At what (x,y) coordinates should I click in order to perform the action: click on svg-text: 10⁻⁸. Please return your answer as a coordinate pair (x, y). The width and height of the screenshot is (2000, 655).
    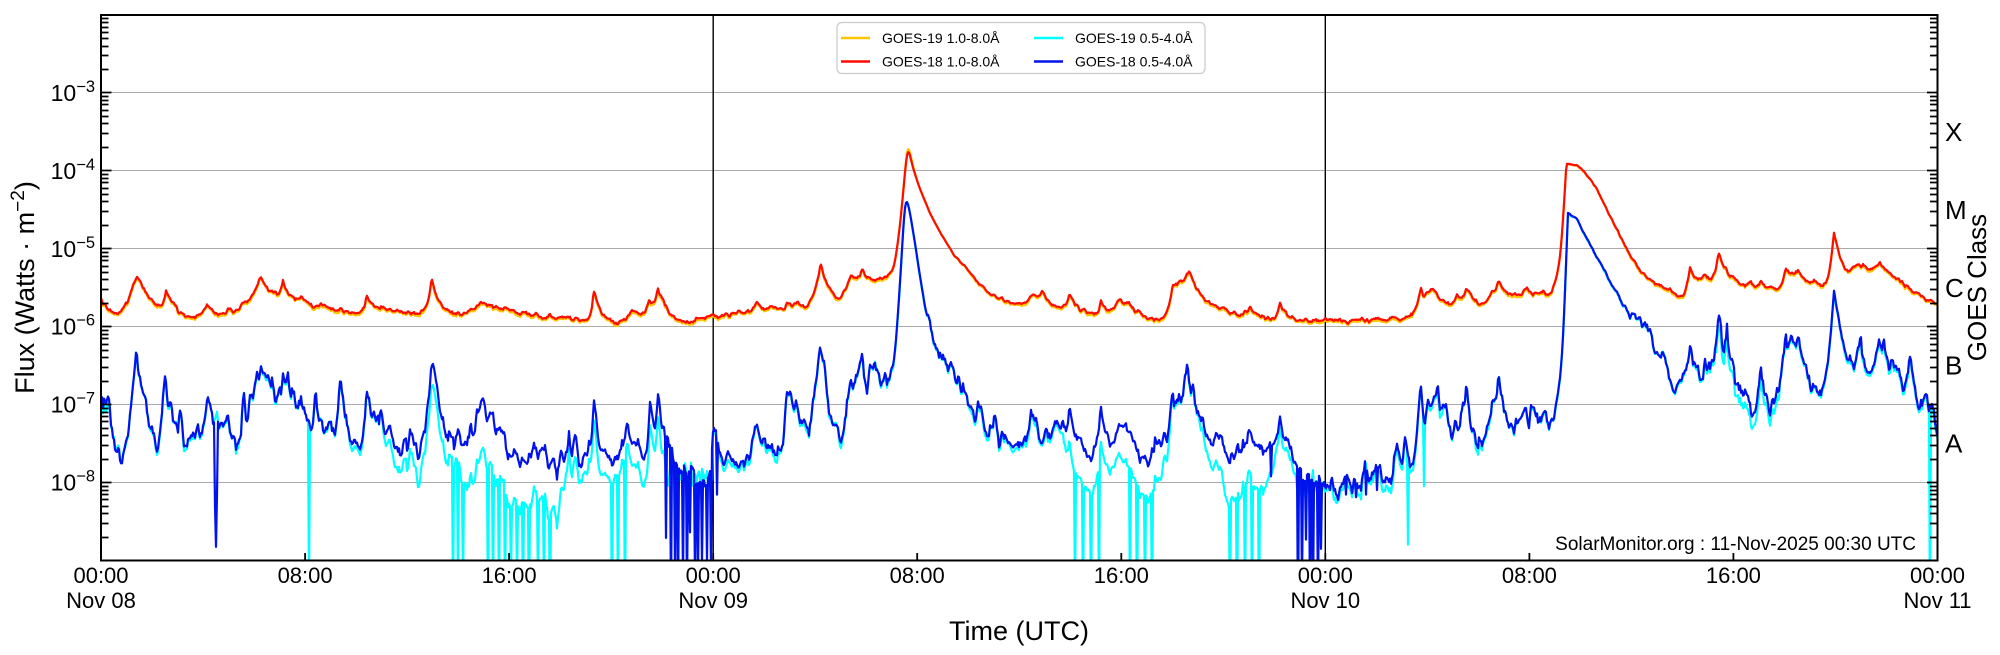
    Looking at the image, I should click on (73, 482).